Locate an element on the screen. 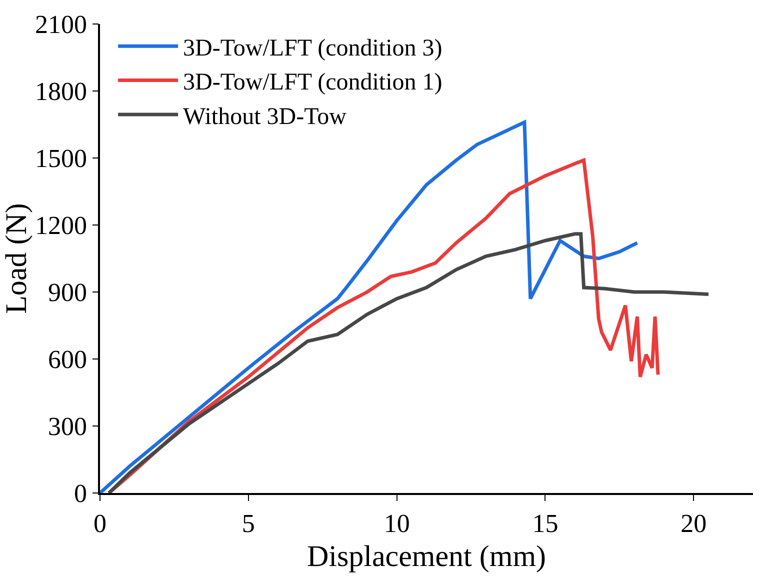 Image resolution: width=763 pixels, height=577 pixels. y-tick-label: 1500 is located at coordinates (61, 159).